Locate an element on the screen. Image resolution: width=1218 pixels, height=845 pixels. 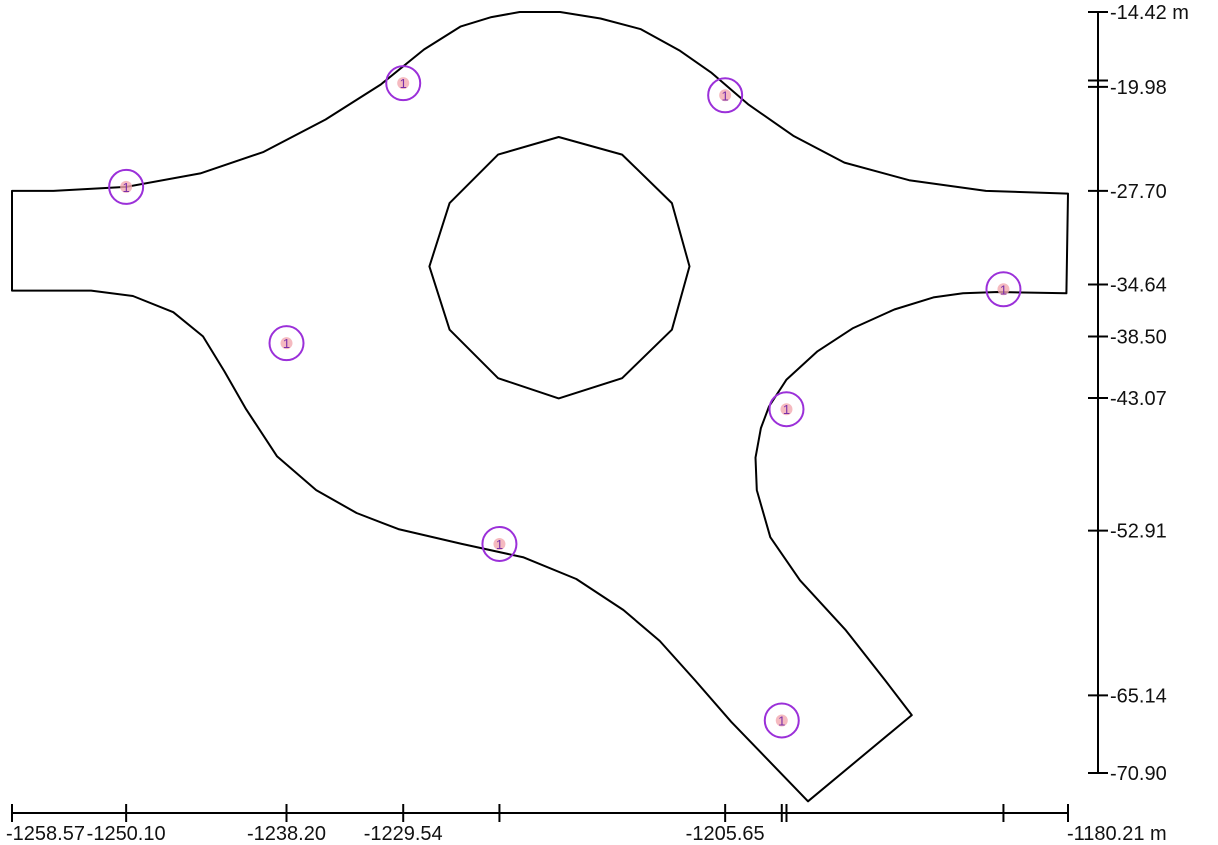
y-axis-tick-label: -52.91 is located at coordinates (1138, 532).